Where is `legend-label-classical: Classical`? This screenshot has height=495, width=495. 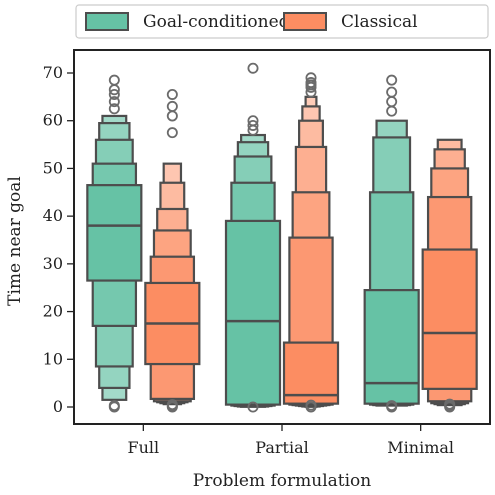
legend-label-classical: Classical is located at coordinates (379, 22).